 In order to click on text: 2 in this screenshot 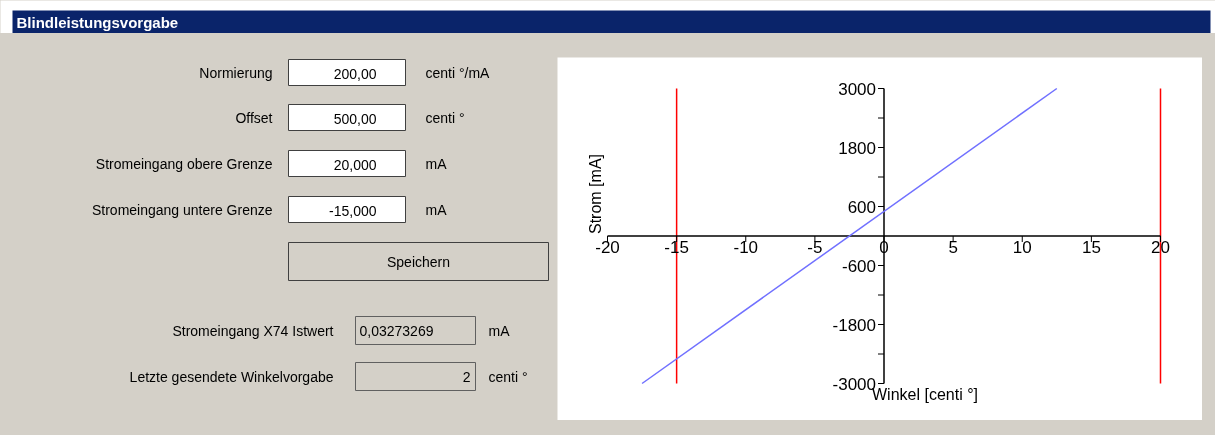, I will do `click(466, 376)`.